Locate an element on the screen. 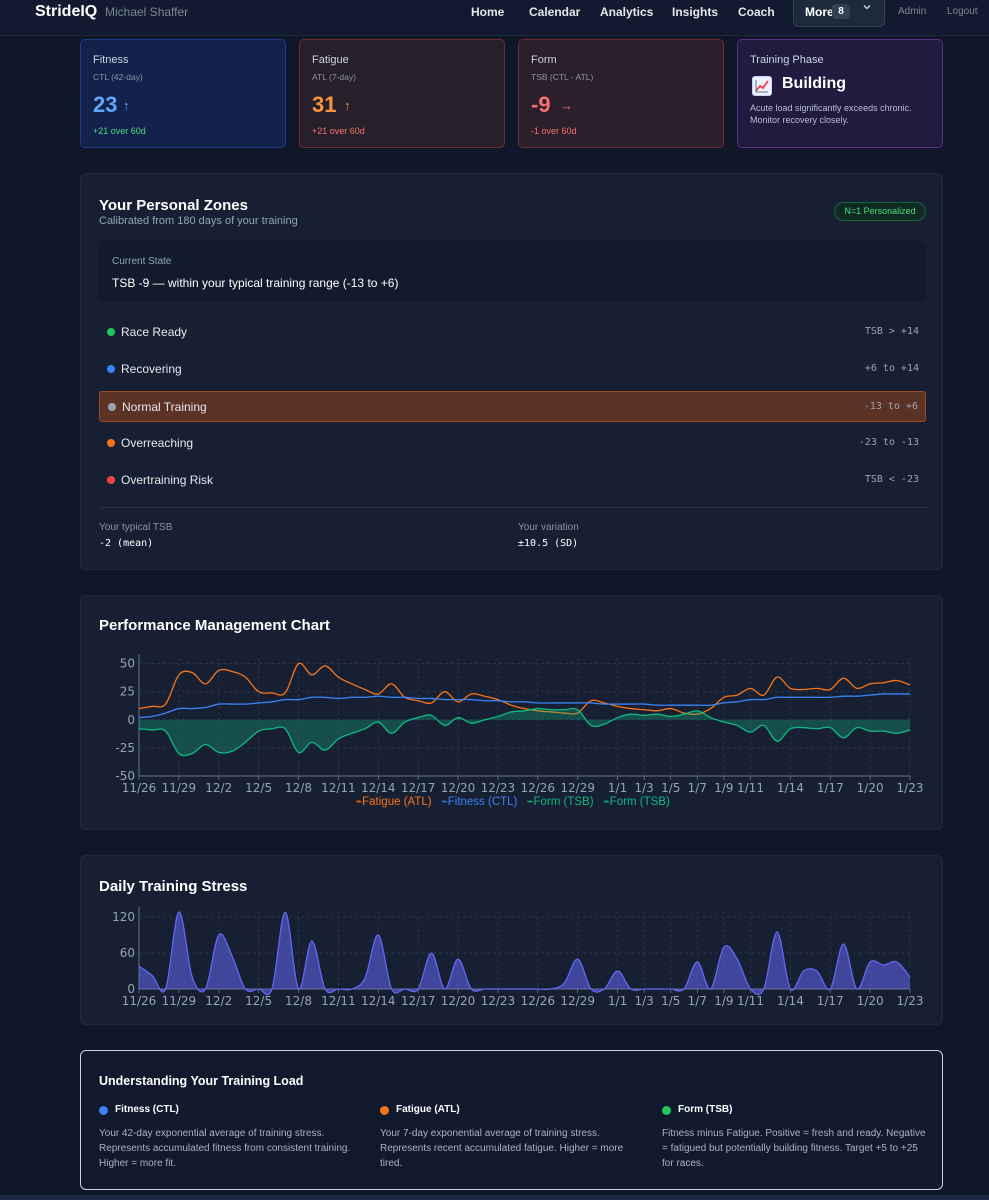 The height and width of the screenshot is (1200, 989). variation-label: Your variation is located at coordinates (548, 527).